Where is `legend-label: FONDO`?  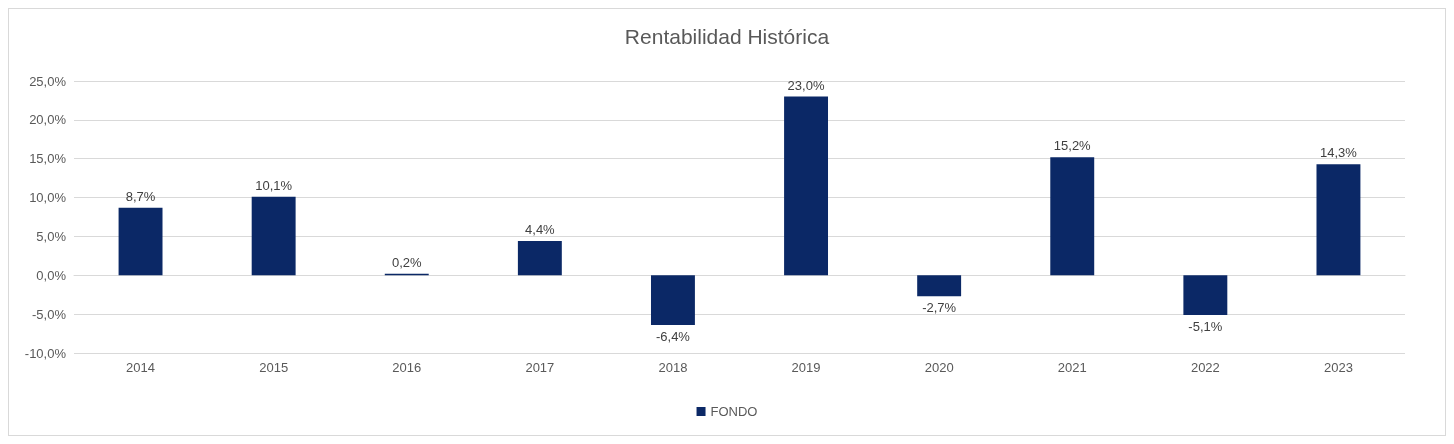
legend-label: FONDO is located at coordinates (734, 411).